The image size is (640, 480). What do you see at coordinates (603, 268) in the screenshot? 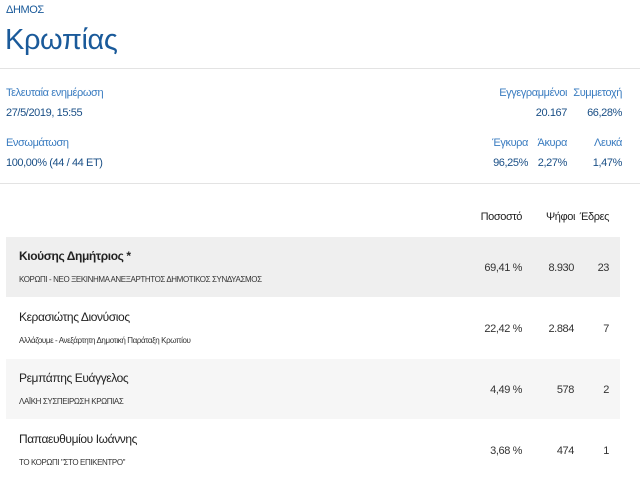
I see `seats: 23` at bounding box center [603, 268].